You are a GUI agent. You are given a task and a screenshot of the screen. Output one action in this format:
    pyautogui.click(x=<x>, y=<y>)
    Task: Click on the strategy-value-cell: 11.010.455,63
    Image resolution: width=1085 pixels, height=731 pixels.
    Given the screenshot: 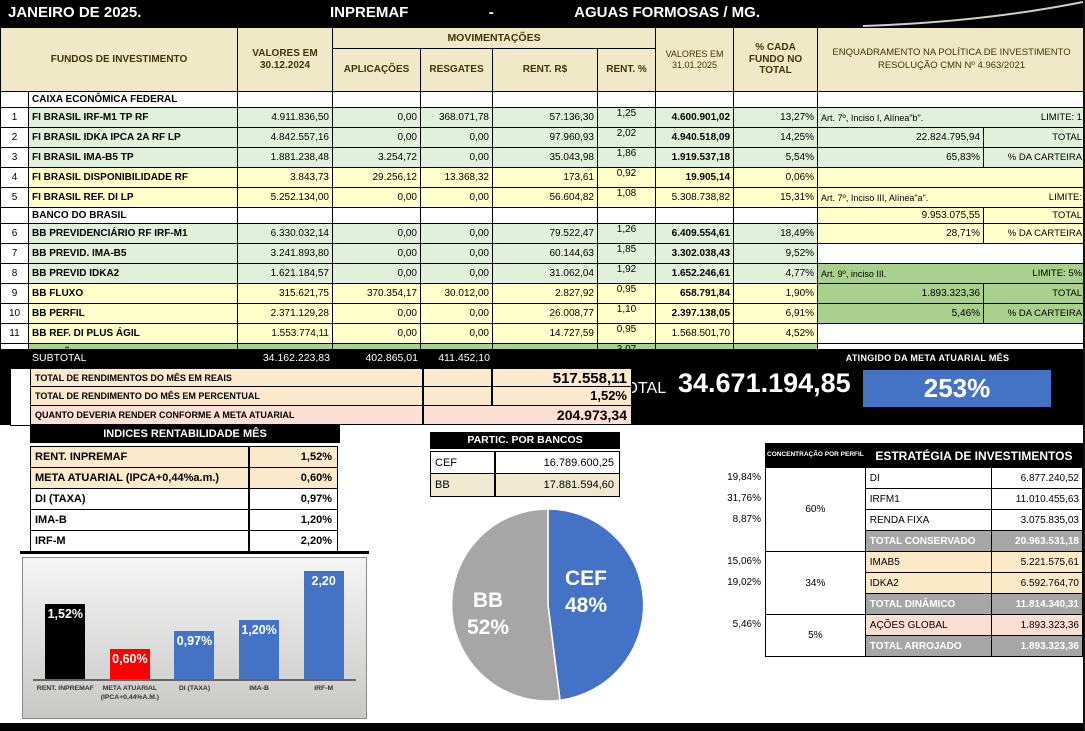 What is the action you would take?
    pyautogui.click(x=1036, y=499)
    